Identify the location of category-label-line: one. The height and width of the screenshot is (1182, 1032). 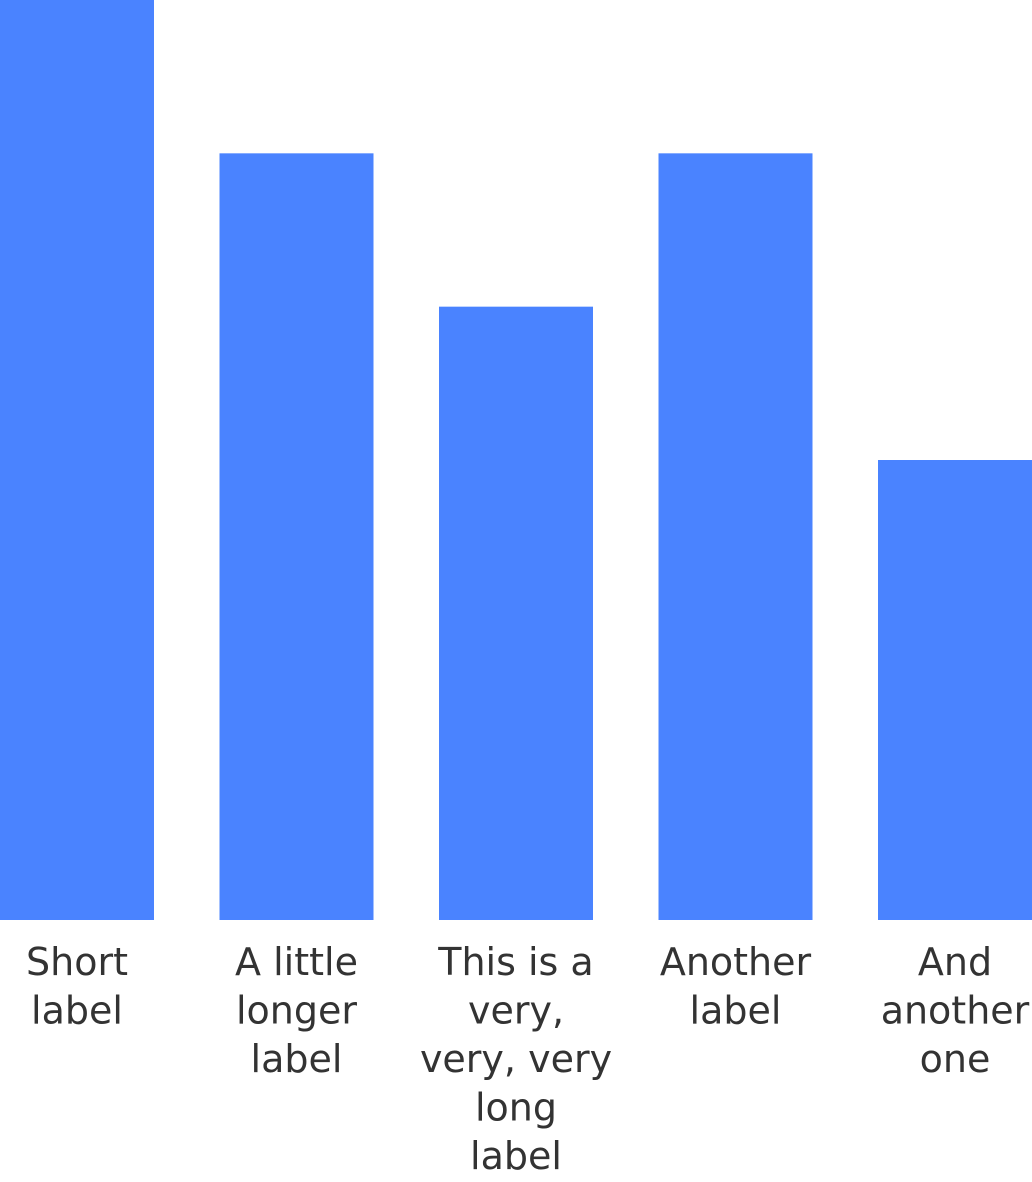
(955, 1059).